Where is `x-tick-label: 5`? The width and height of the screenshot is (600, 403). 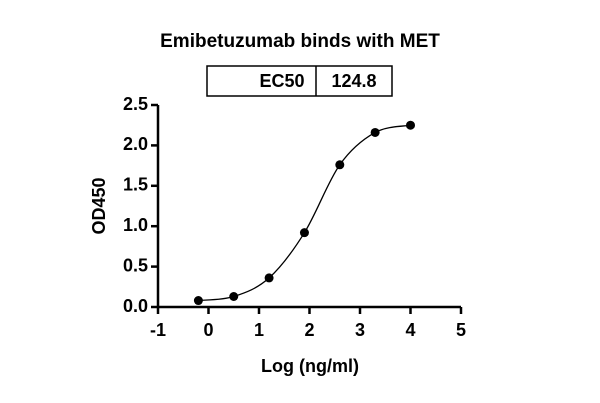
x-tick-label: 5 is located at coordinates (461, 330).